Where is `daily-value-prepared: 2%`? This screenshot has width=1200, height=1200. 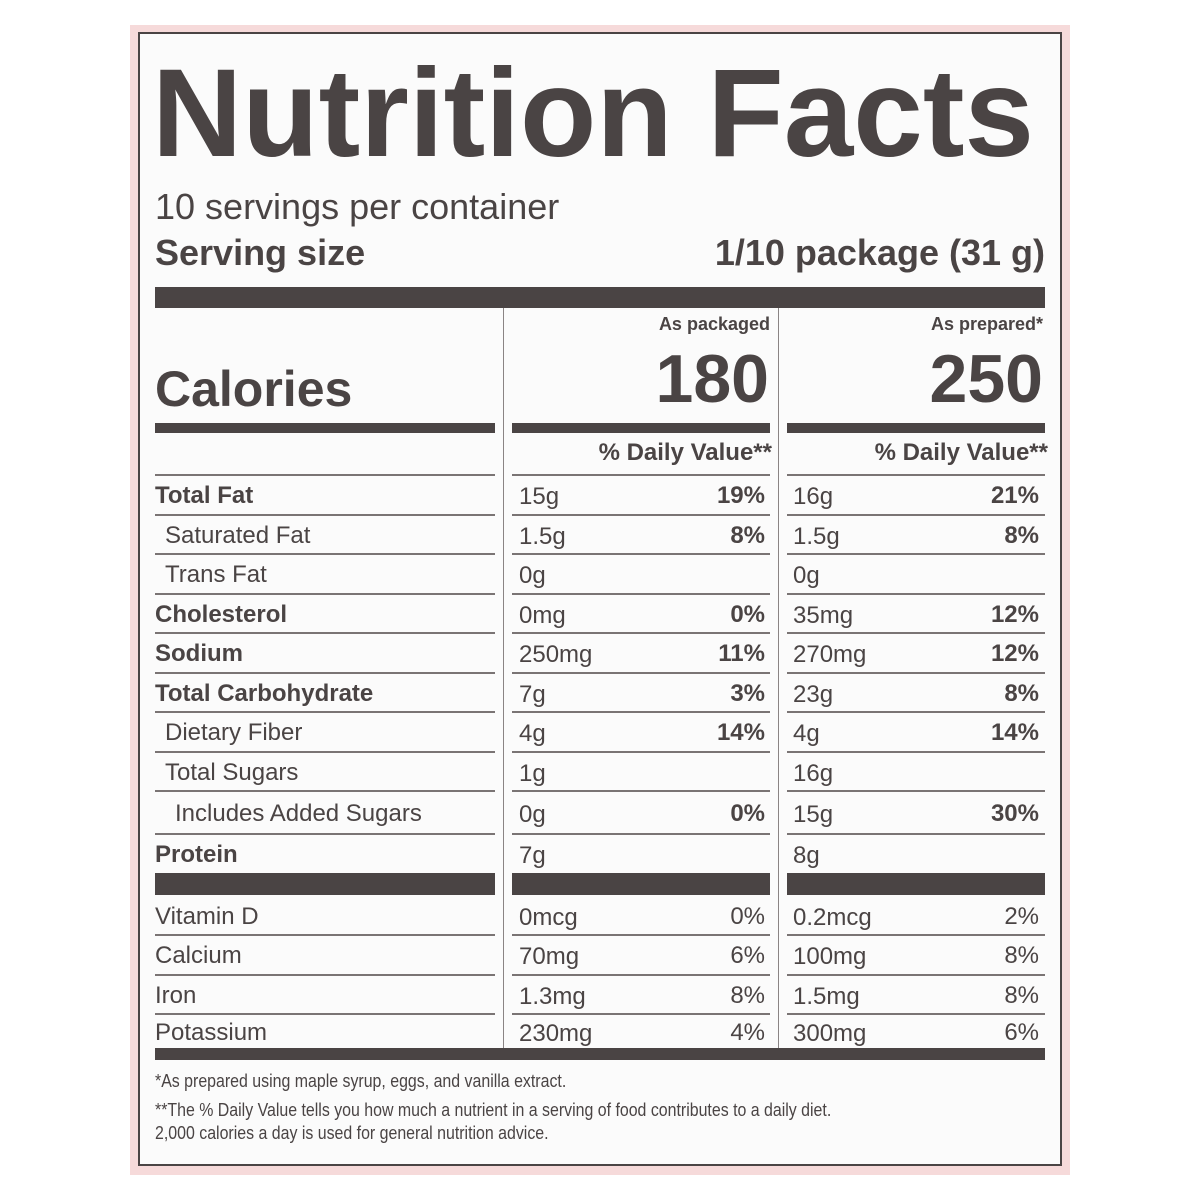 daily-value-prepared: 2% is located at coordinates (1021, 916).